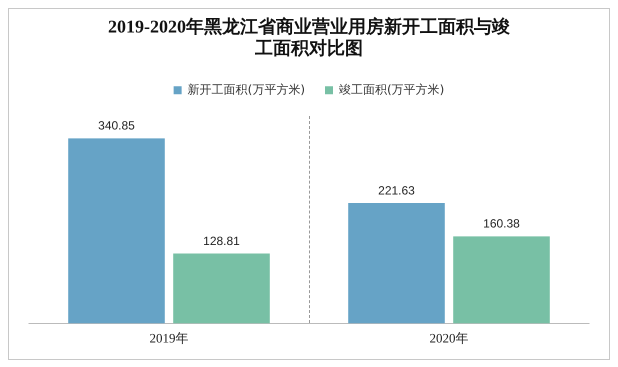 This screenshot has height=367, width=618. Describe the element at coordinates (221, 241) in the screenshot. I see `data-label: 128.81` at that location.